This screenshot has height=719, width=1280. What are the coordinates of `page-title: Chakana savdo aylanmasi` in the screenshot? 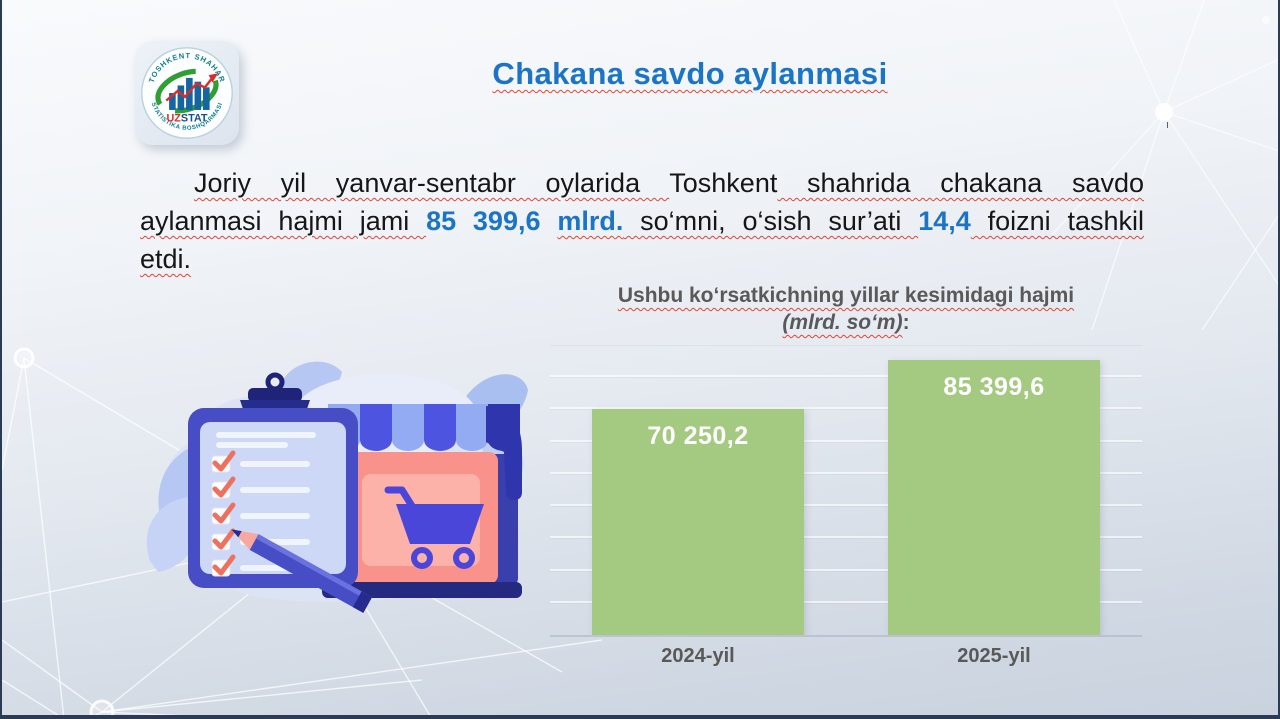 It's located at (640, 74).